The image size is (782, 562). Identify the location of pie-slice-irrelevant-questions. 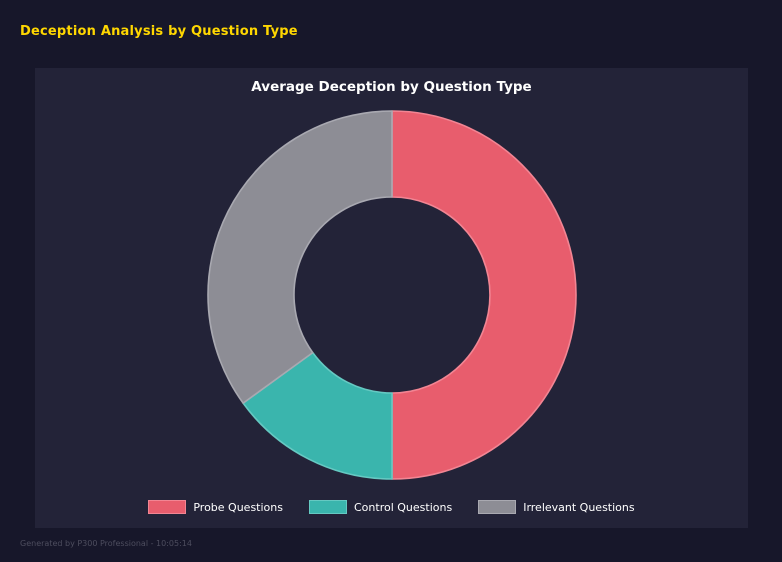
(300, 257).